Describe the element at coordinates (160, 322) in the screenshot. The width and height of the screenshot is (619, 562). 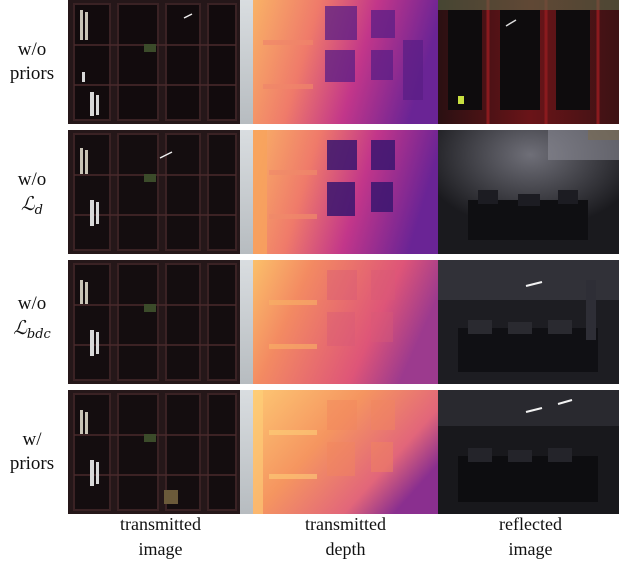
I see `panel-transmitted-image-r3` at that location.